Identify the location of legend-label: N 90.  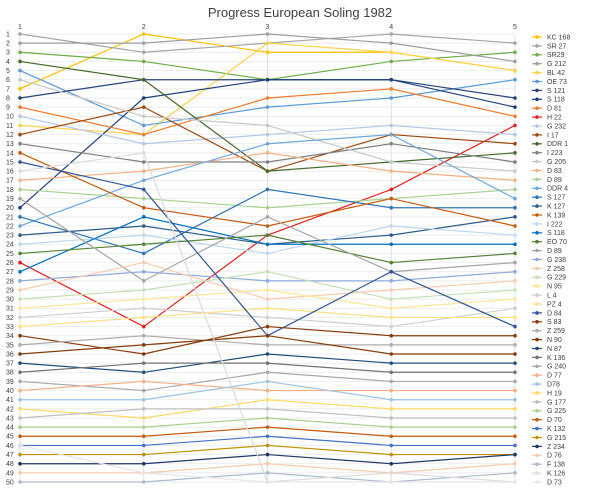
(554, 340).